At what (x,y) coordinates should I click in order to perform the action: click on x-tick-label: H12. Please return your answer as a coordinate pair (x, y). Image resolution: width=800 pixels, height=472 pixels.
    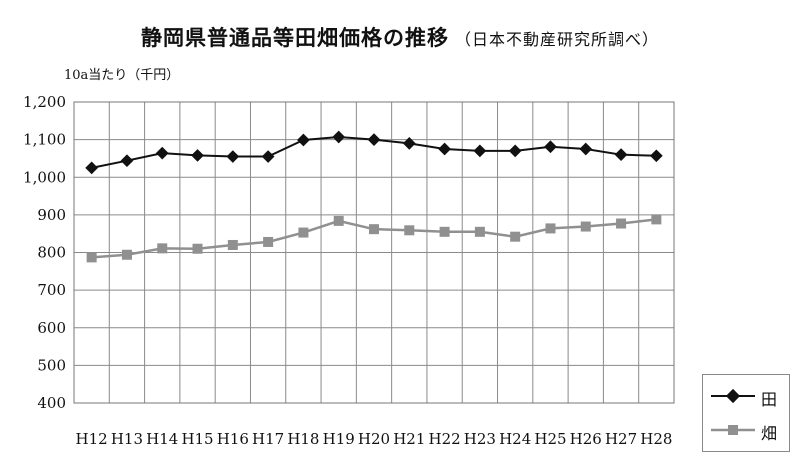
    Looking at the image, I should click on (92, 439).